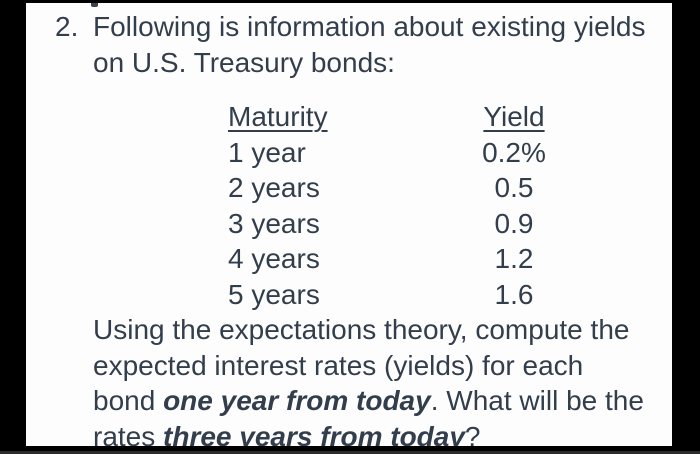  What do you see at coordinates (400, 259) in the screenshot?
I see `table-row: 4 years 1.2` at bounding box center [400, 259].